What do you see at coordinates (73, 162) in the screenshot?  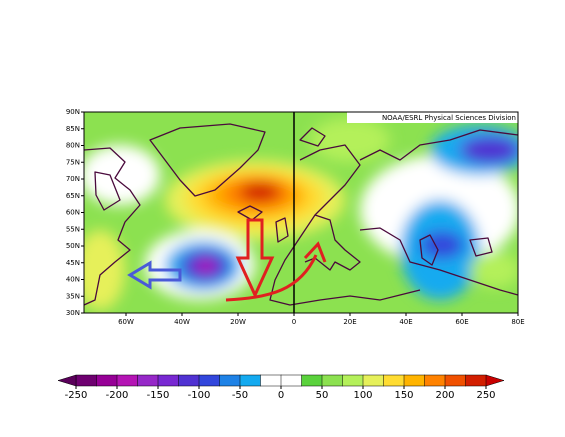 I see `lat-tick-label: 75N` at bounding box center [73, 162].